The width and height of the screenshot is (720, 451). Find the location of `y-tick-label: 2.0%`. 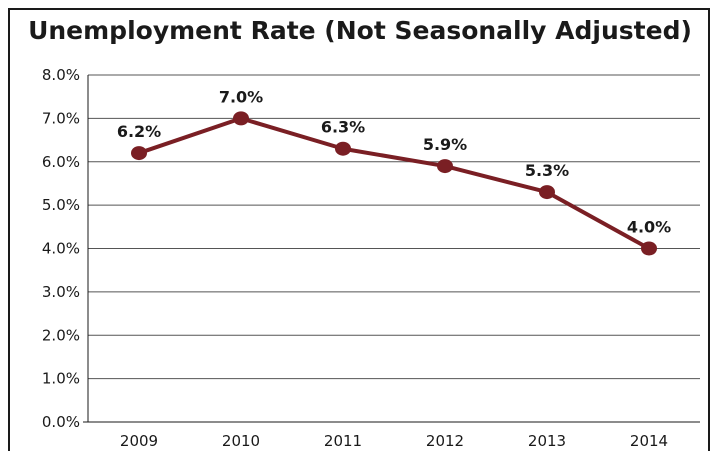

y-tick-label: 2.0% is located at coordinates (61, 335).